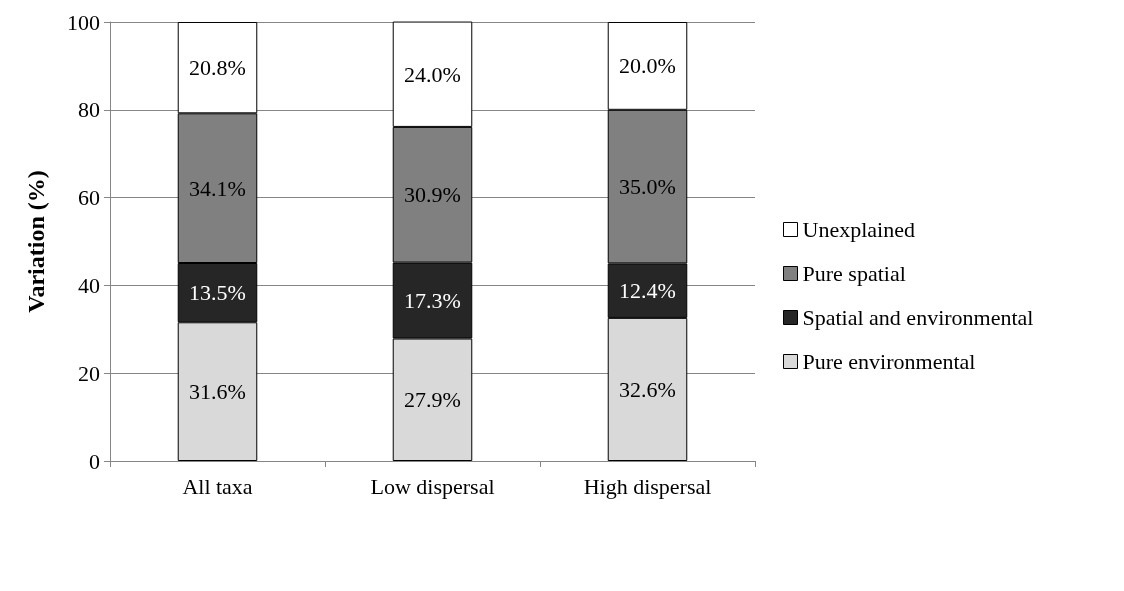 This screenshot has height=591, width=1124. Describe the element at coordinates (432, 486) in the screenshot. I see `x-tick-label: Low dispersal` at that location.